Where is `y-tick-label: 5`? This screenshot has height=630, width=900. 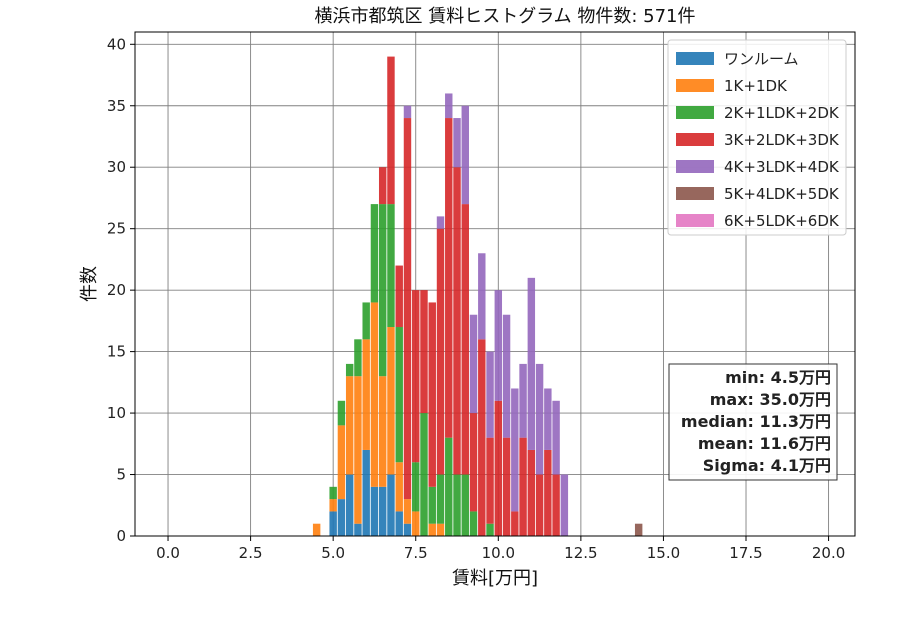
y-tick-label: 5 is located at coordinates (121, 475).